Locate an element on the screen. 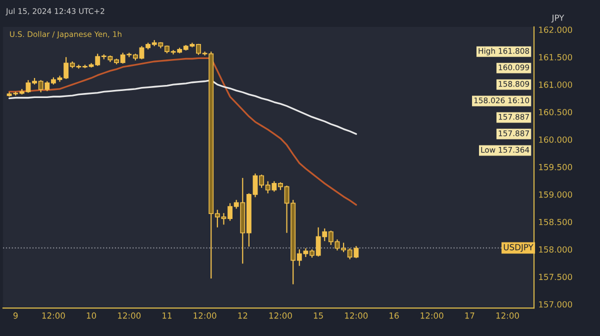  y-tick-label: 158.000 is located at coordinates (555, 249).